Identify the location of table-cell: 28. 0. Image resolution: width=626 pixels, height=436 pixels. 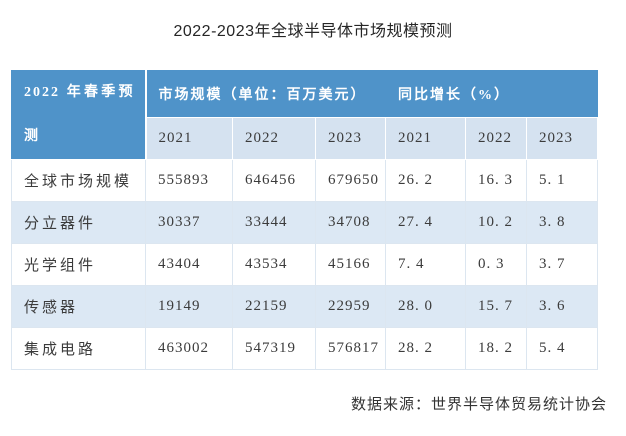
(426, 306).